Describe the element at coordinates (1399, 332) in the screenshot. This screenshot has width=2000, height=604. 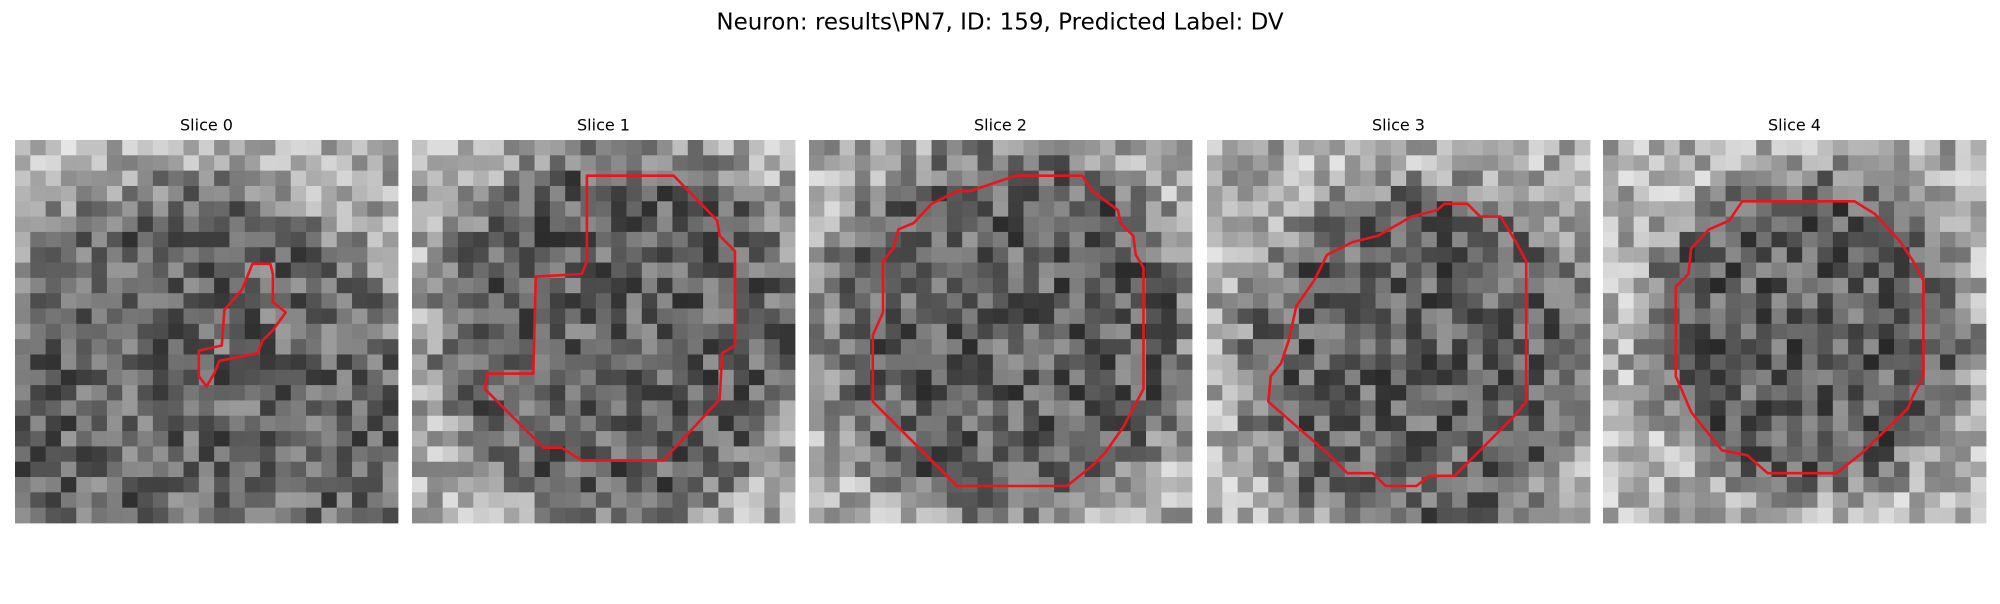
I see `image` at that location.